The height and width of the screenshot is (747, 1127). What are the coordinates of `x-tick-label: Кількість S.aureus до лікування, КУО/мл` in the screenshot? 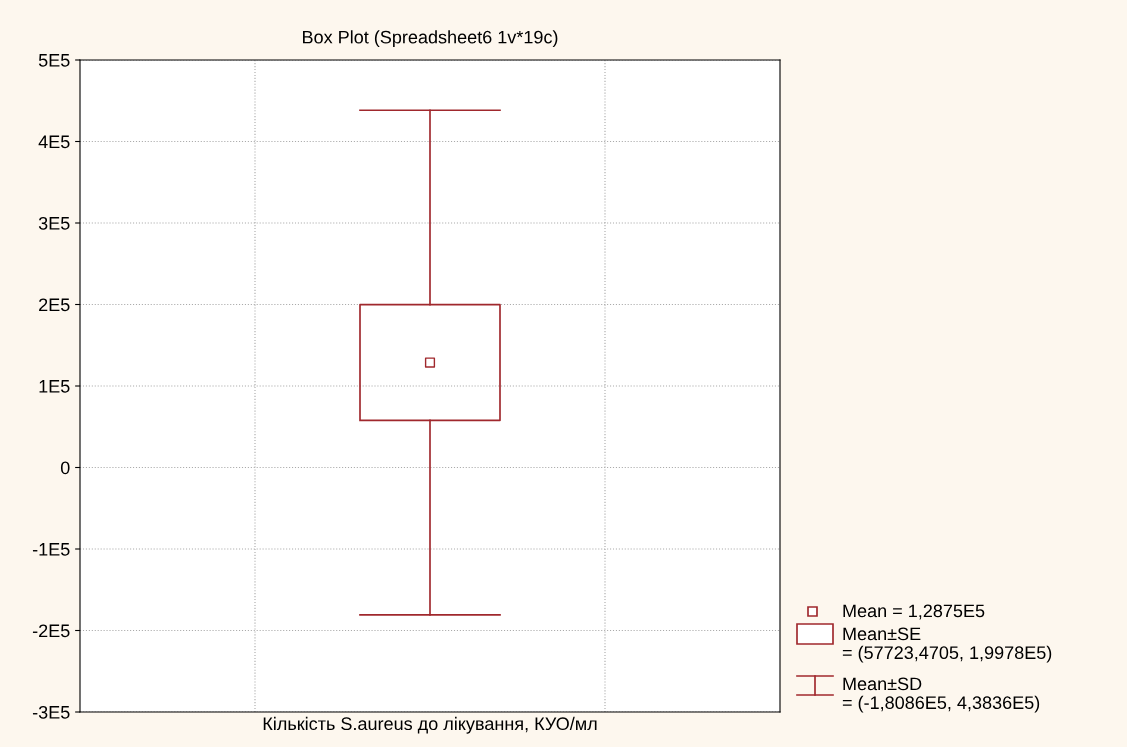 It's located at (430, 725).